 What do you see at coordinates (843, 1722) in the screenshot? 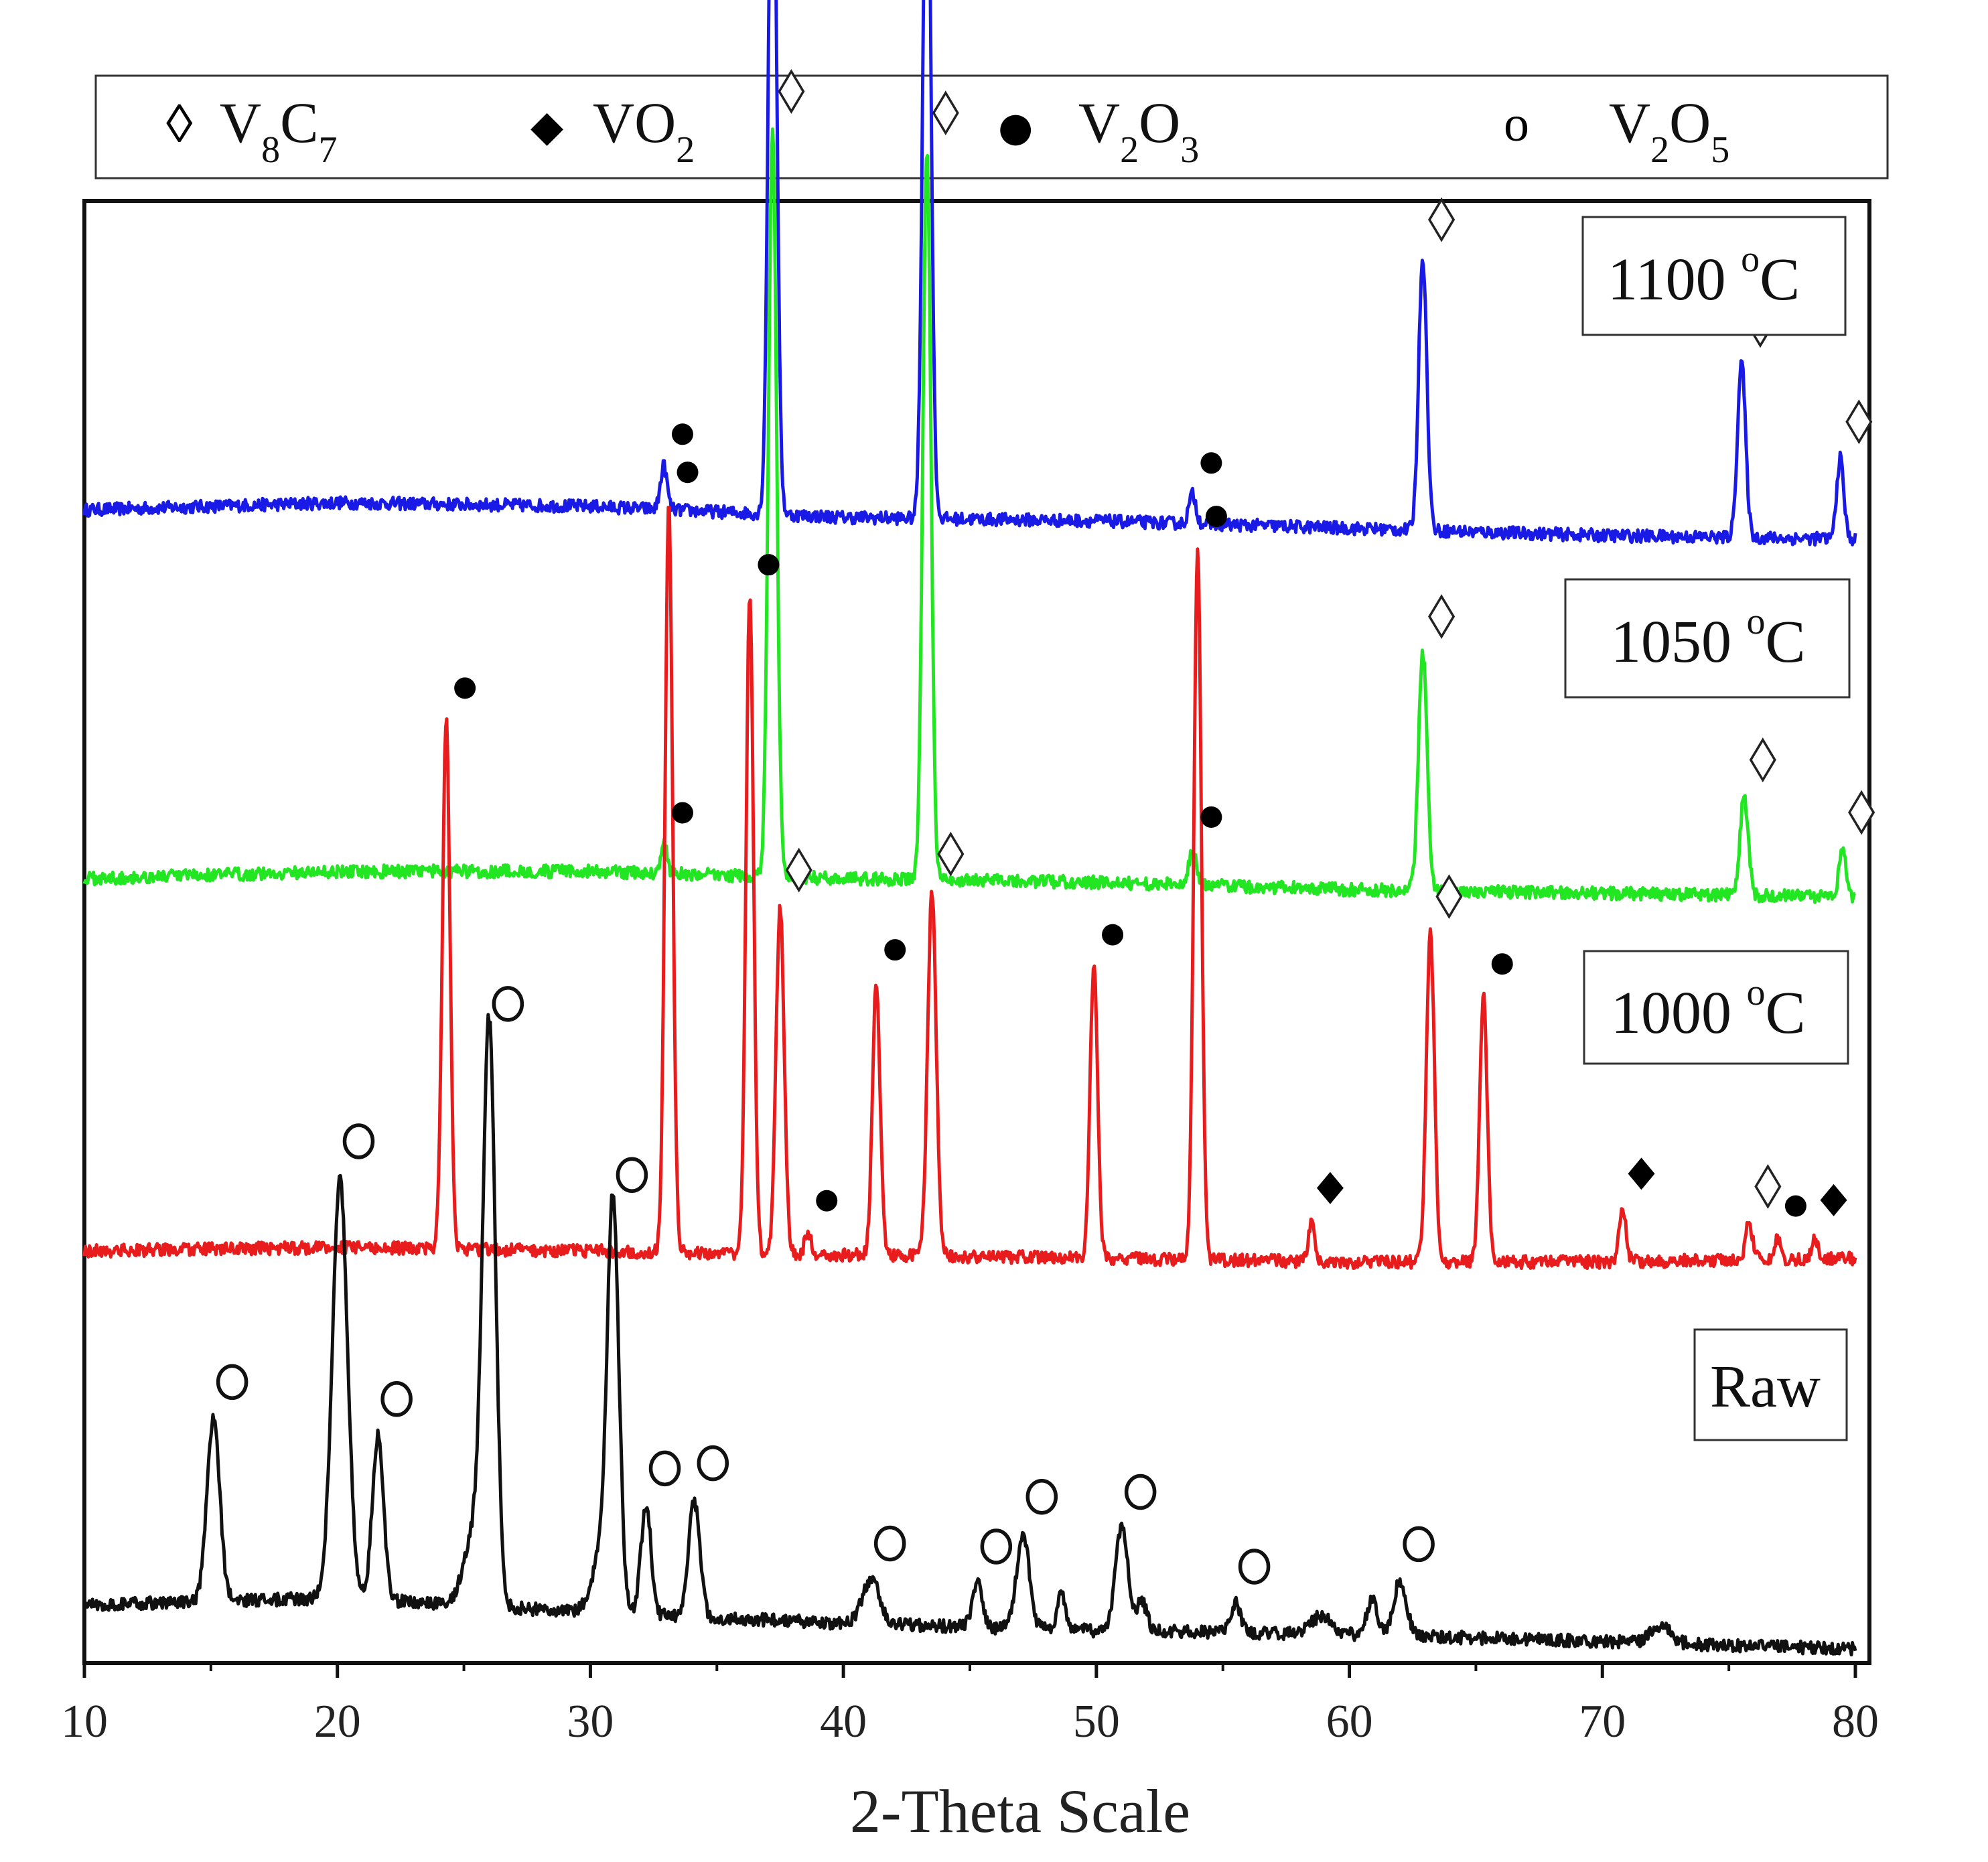
I see `x-tick-label: 40` at bounding box center [843, 1722].